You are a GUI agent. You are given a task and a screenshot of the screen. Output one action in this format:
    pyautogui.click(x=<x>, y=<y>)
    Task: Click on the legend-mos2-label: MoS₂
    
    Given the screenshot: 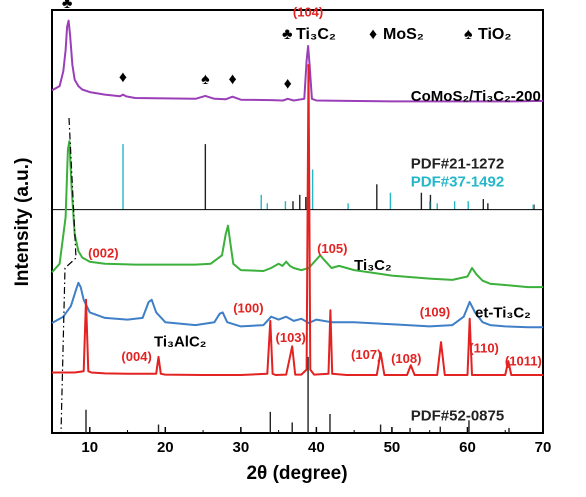 What is the action you would take?
    pyautogui.click(x=403, y=34)
    